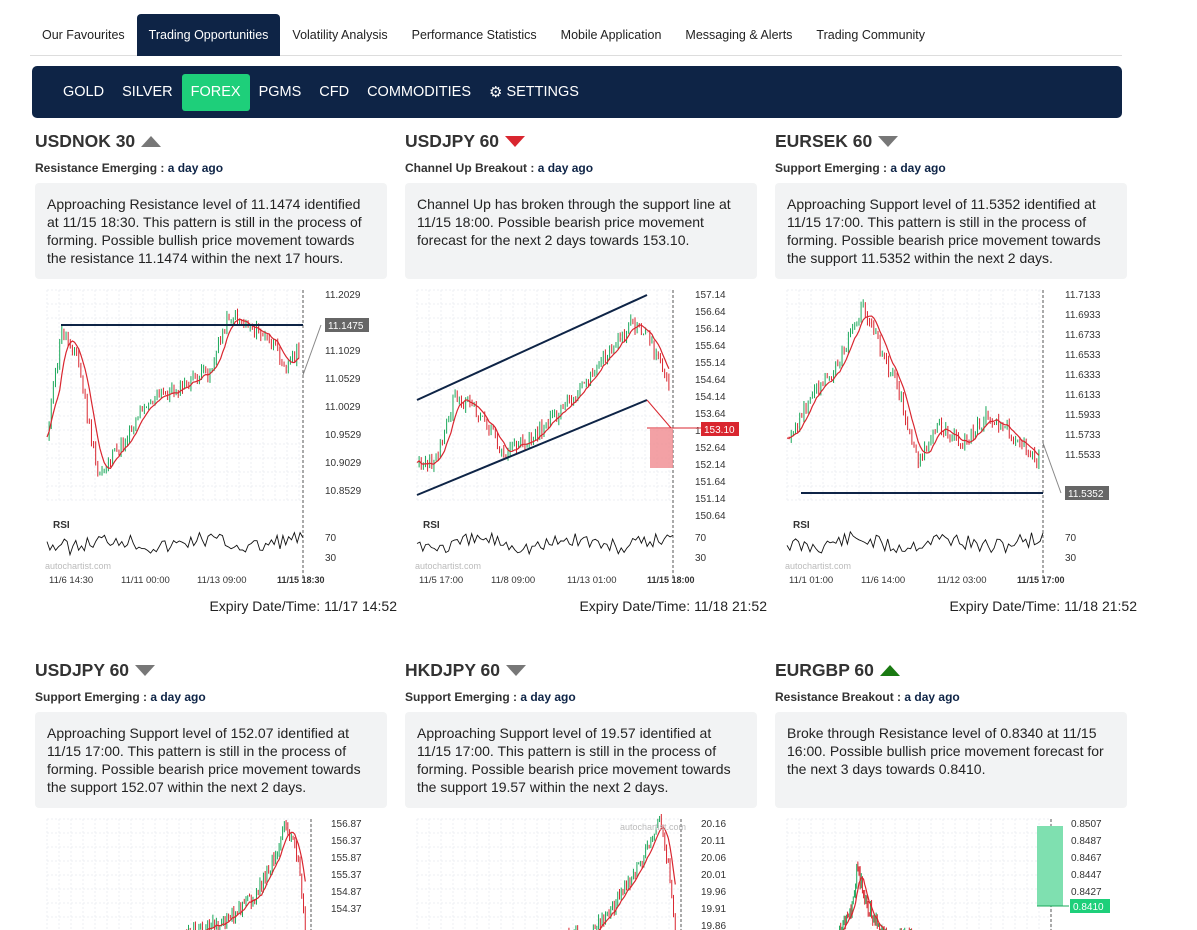 The height and width of the screenshot is (930, 1197). Describe the element at coordinates (208, 35) in the screenshot. I see `tab-trading-opportunities: Trading Opportunities` at that location.